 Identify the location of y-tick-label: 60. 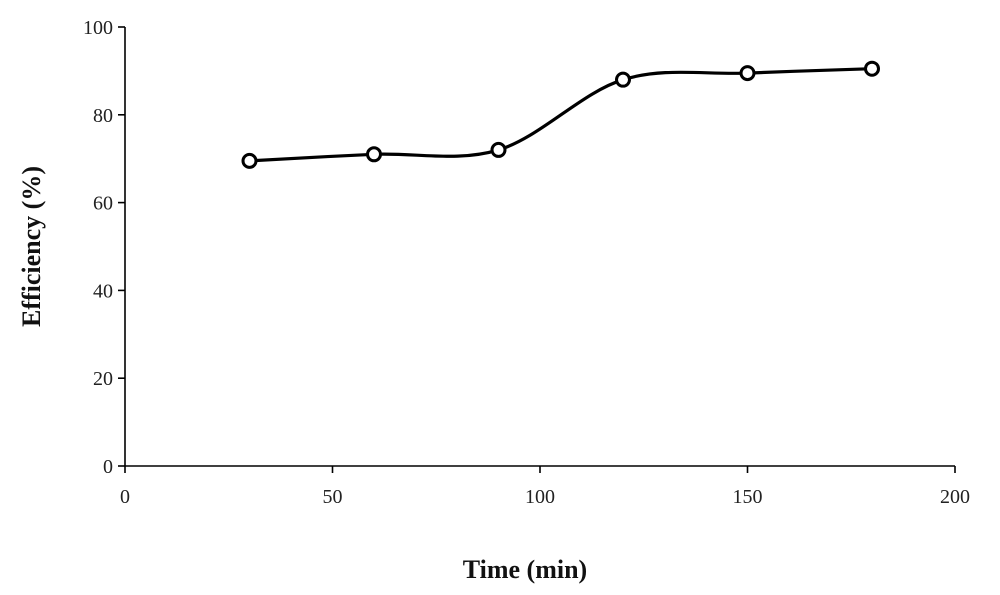
(103, 204).